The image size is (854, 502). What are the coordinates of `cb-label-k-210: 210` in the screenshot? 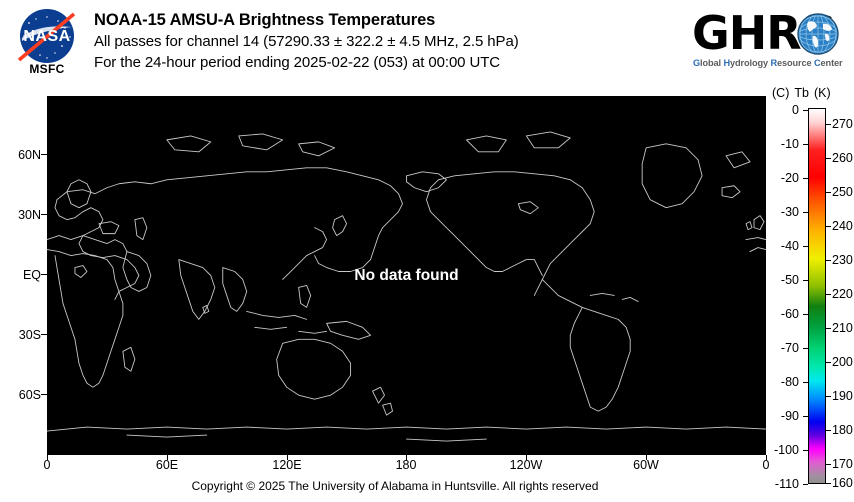 It's located at (842, 328).